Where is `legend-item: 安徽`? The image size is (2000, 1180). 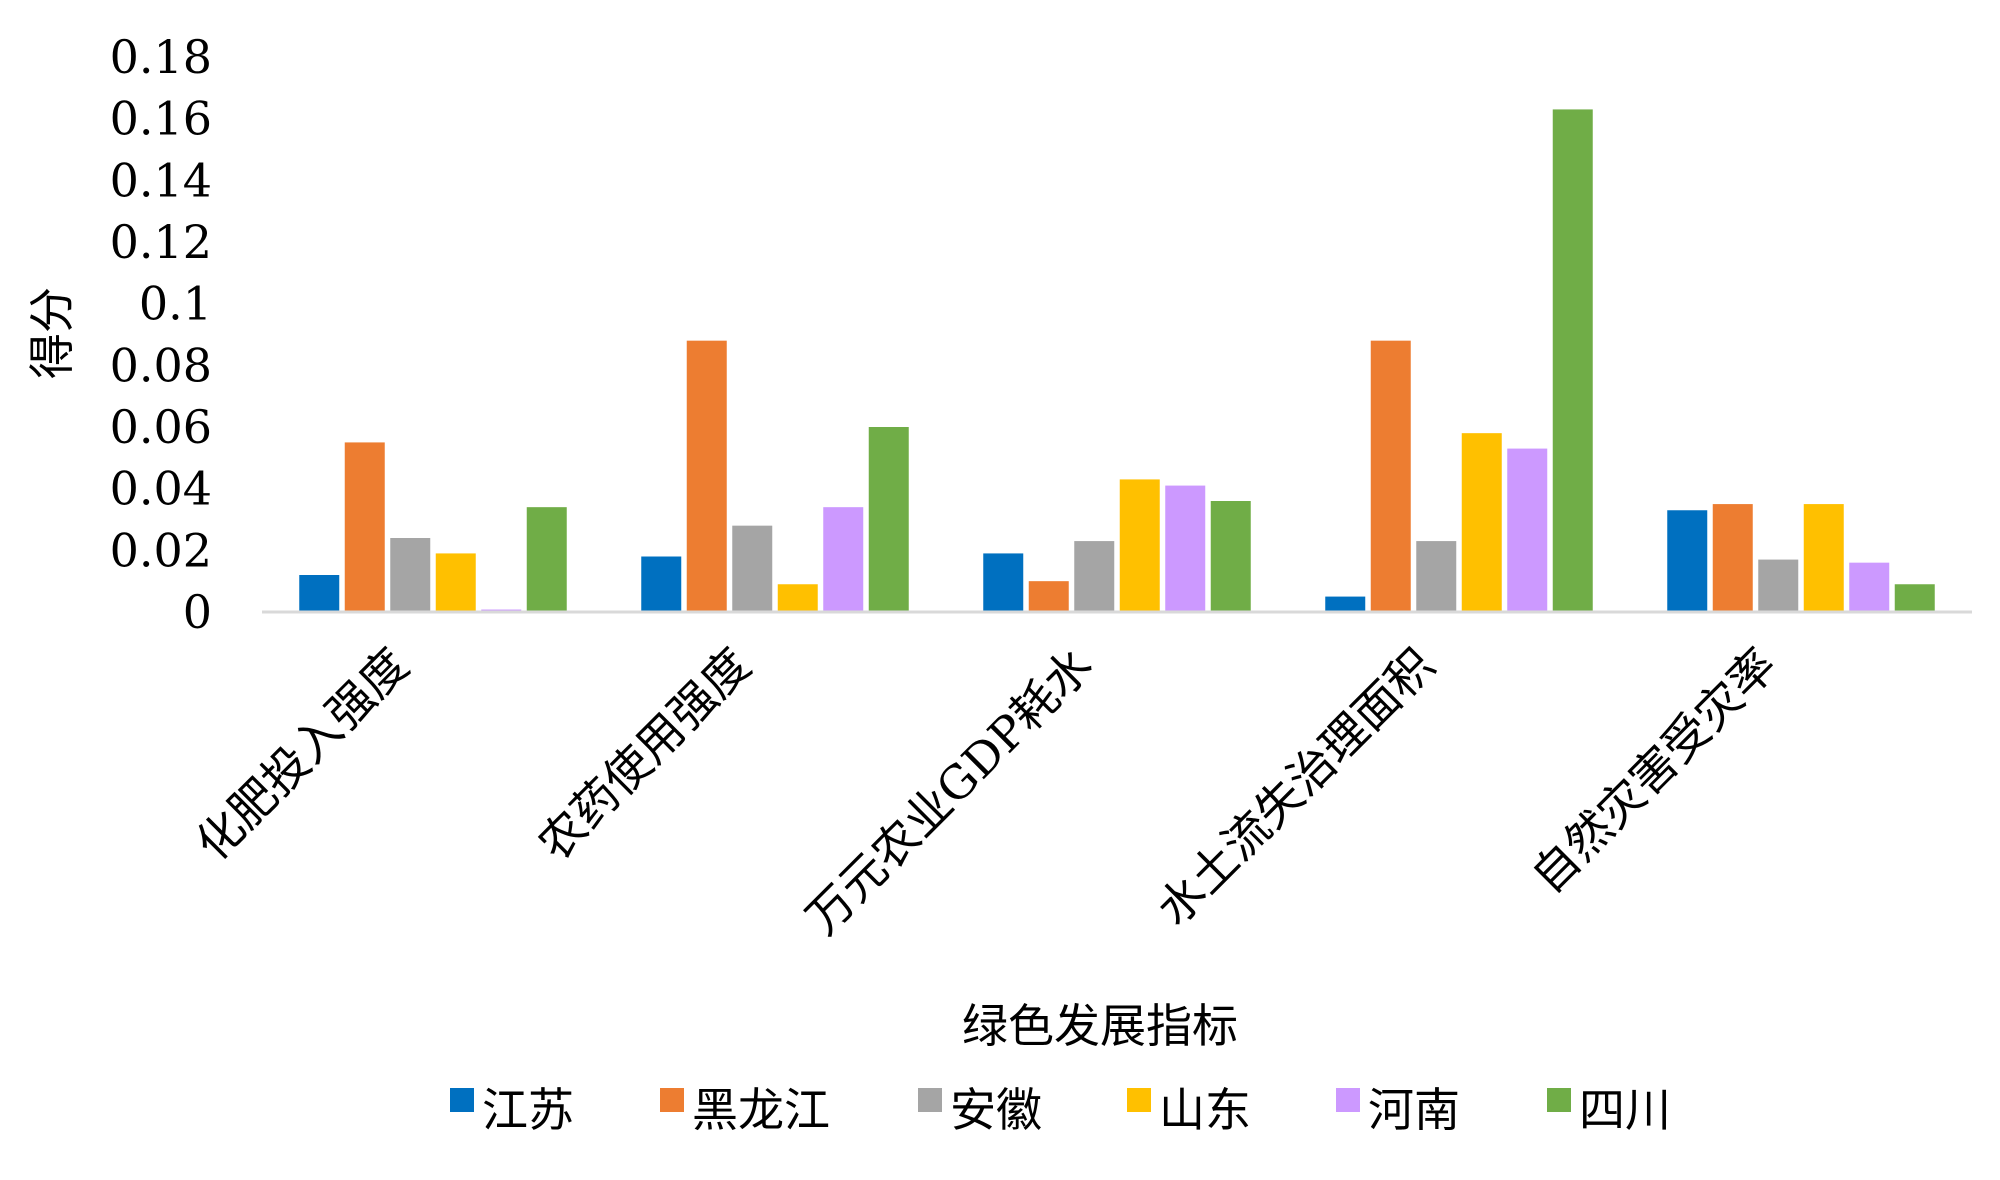 legend-item: 安徽 is located at coordinates (980, 1110).